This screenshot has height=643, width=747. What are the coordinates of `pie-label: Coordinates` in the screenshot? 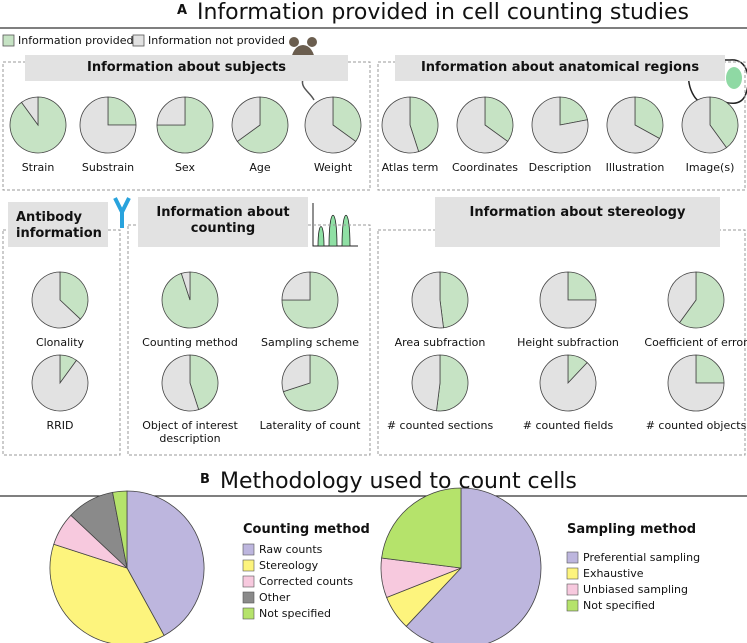 It's located at (485, 167).